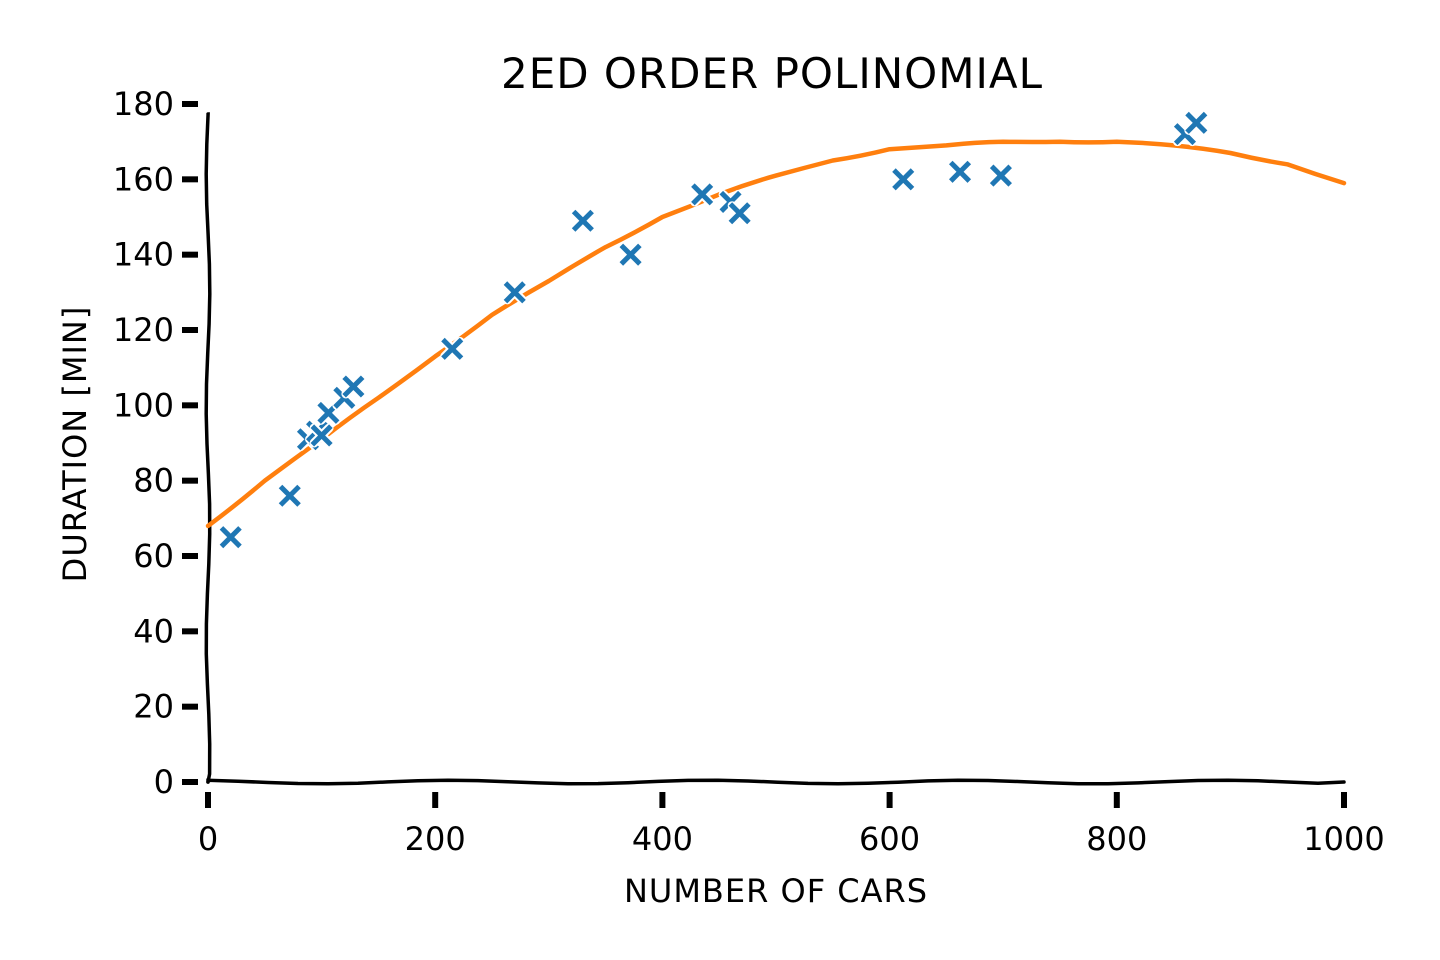 Image resolution: width=1440 pixels, height=960 pixels. Describe the element at coordinates (164, 782) in the screenshot. I see `y-tick-label: 0` at that location.